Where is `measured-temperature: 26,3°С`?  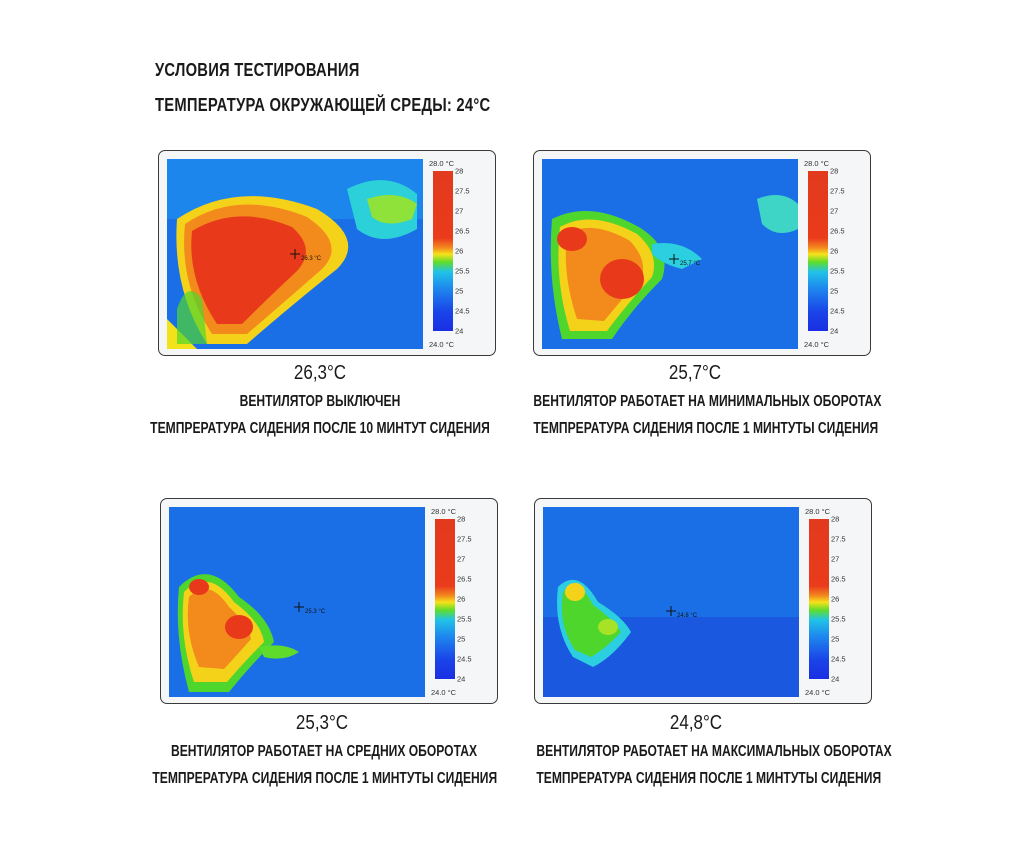 measured-temperature: 26,3°С is located at coordinates (320, 373).